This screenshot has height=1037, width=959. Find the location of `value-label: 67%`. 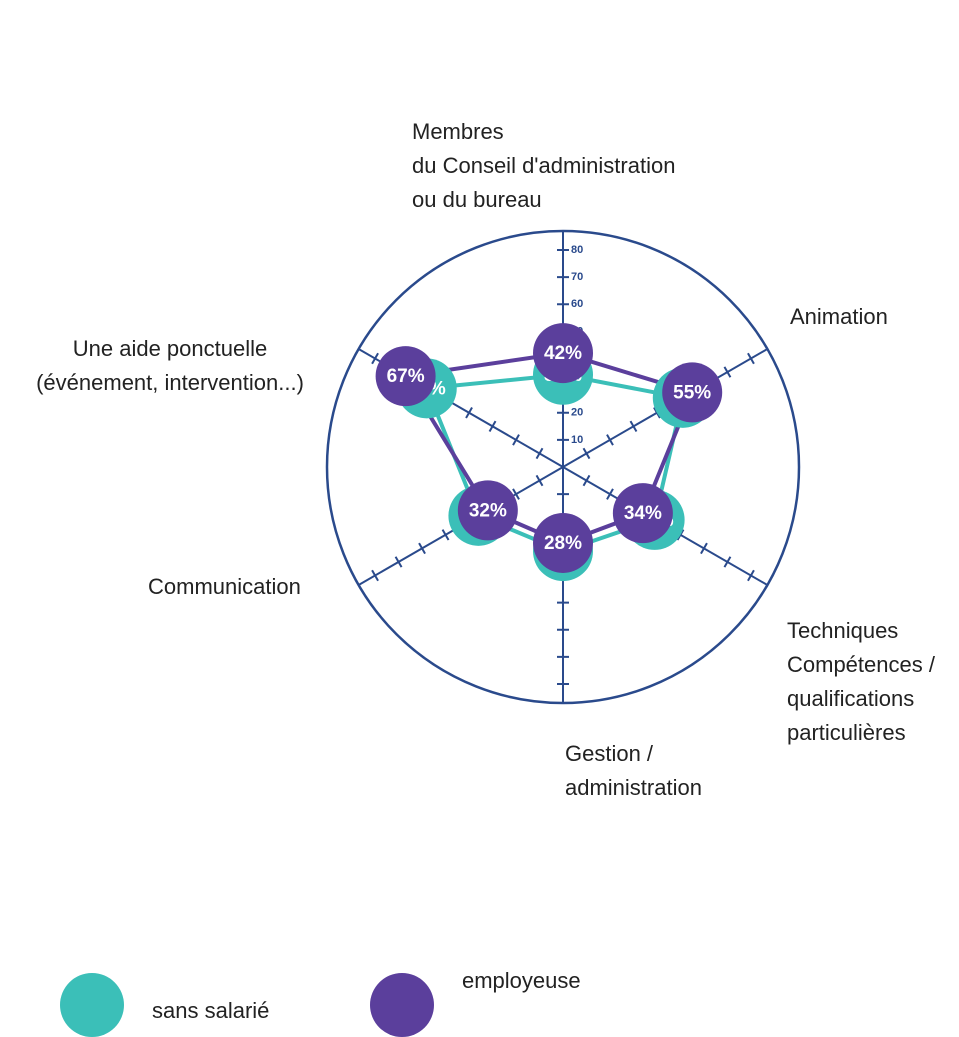

value-label: 67% is located at coordinates (406, 376).